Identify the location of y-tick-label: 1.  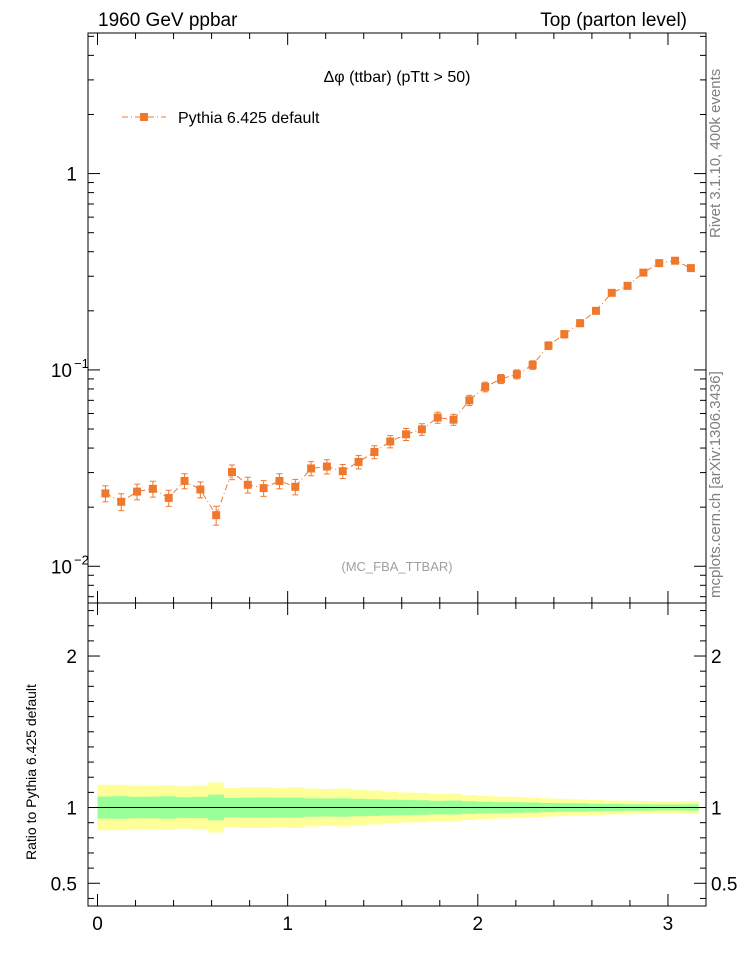
(71, 175).